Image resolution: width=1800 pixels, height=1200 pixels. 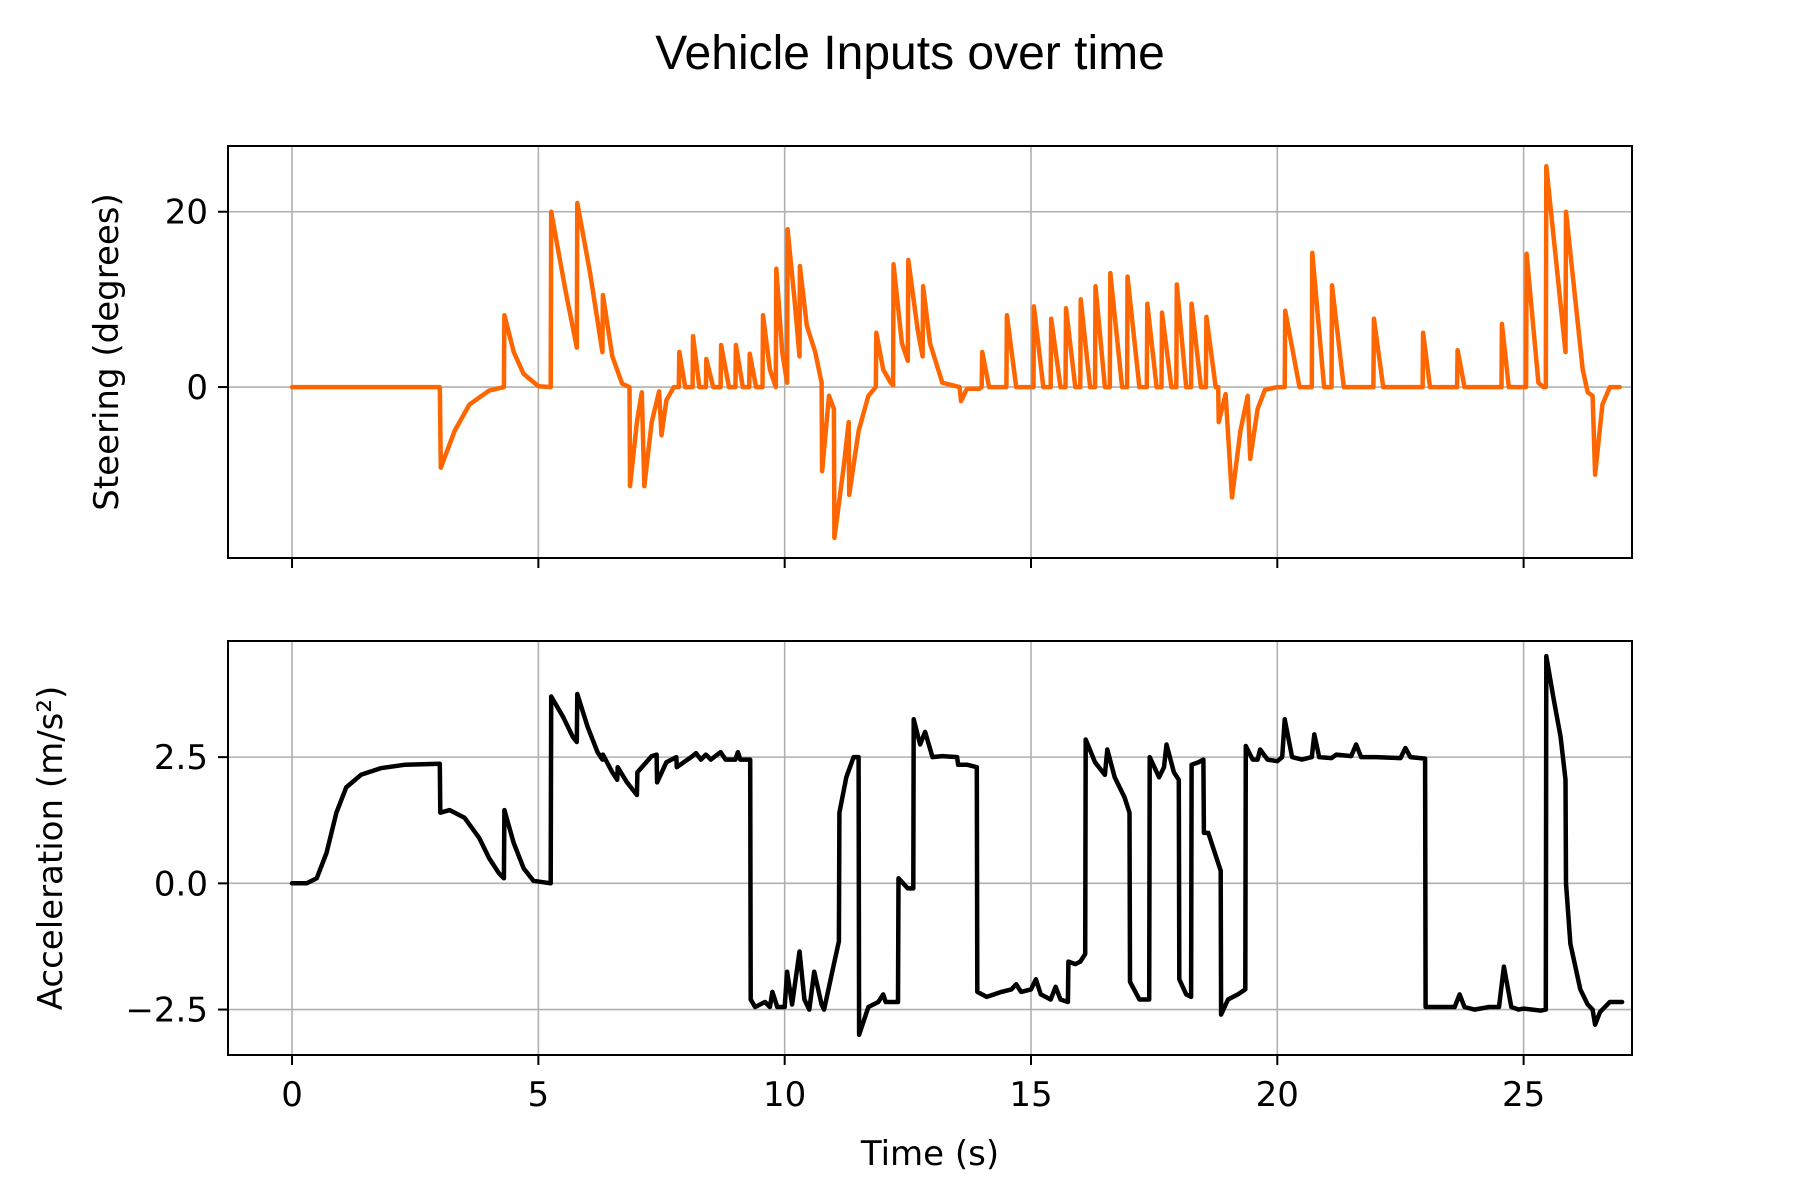 I want to click on acceleration-x-tick-label: 10, so click(x=784, y=1095).